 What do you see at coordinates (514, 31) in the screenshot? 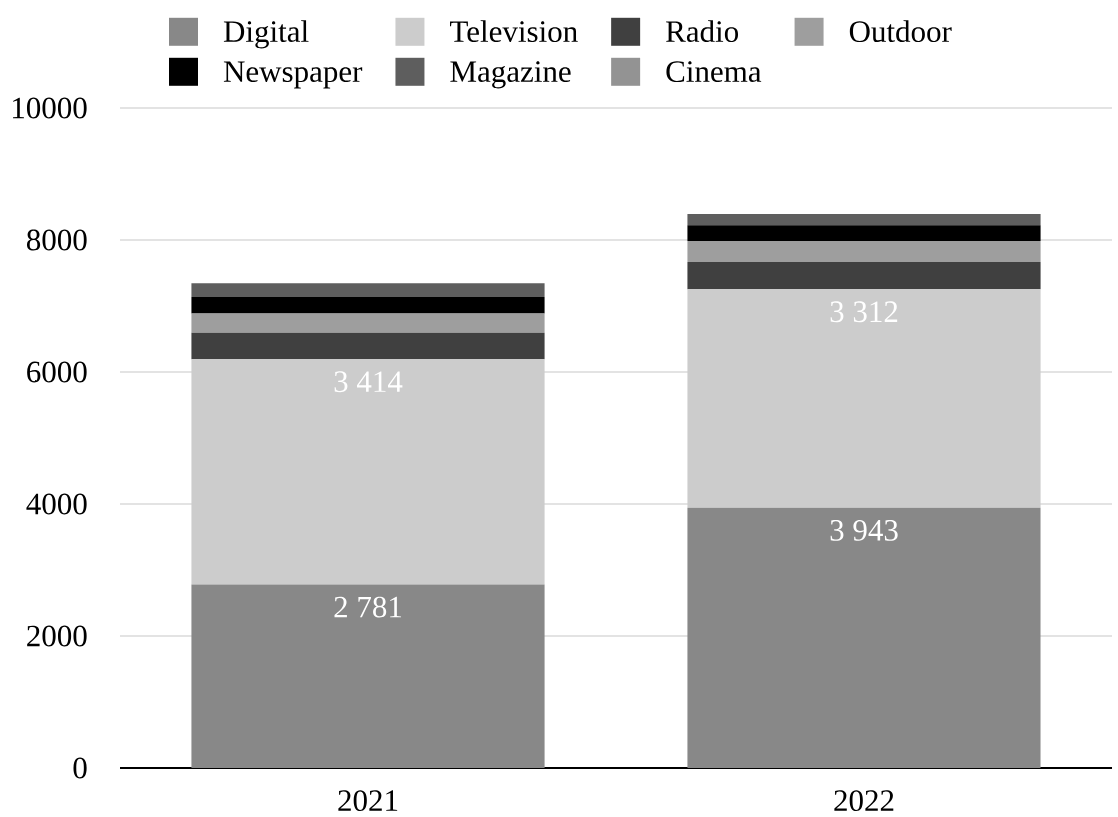
I see `legend-label: Television` at bounding box center [514, 31].